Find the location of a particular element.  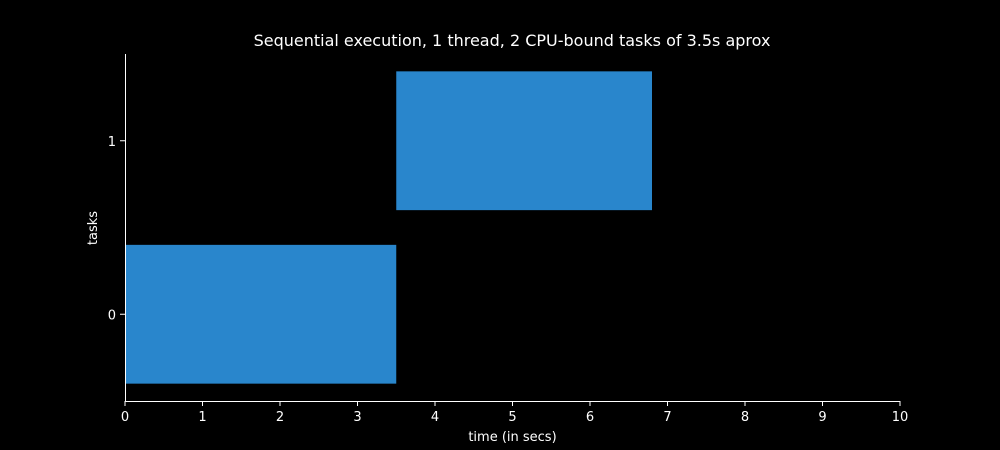

x-tick-label: 2 is located at coordinates (280, 417).